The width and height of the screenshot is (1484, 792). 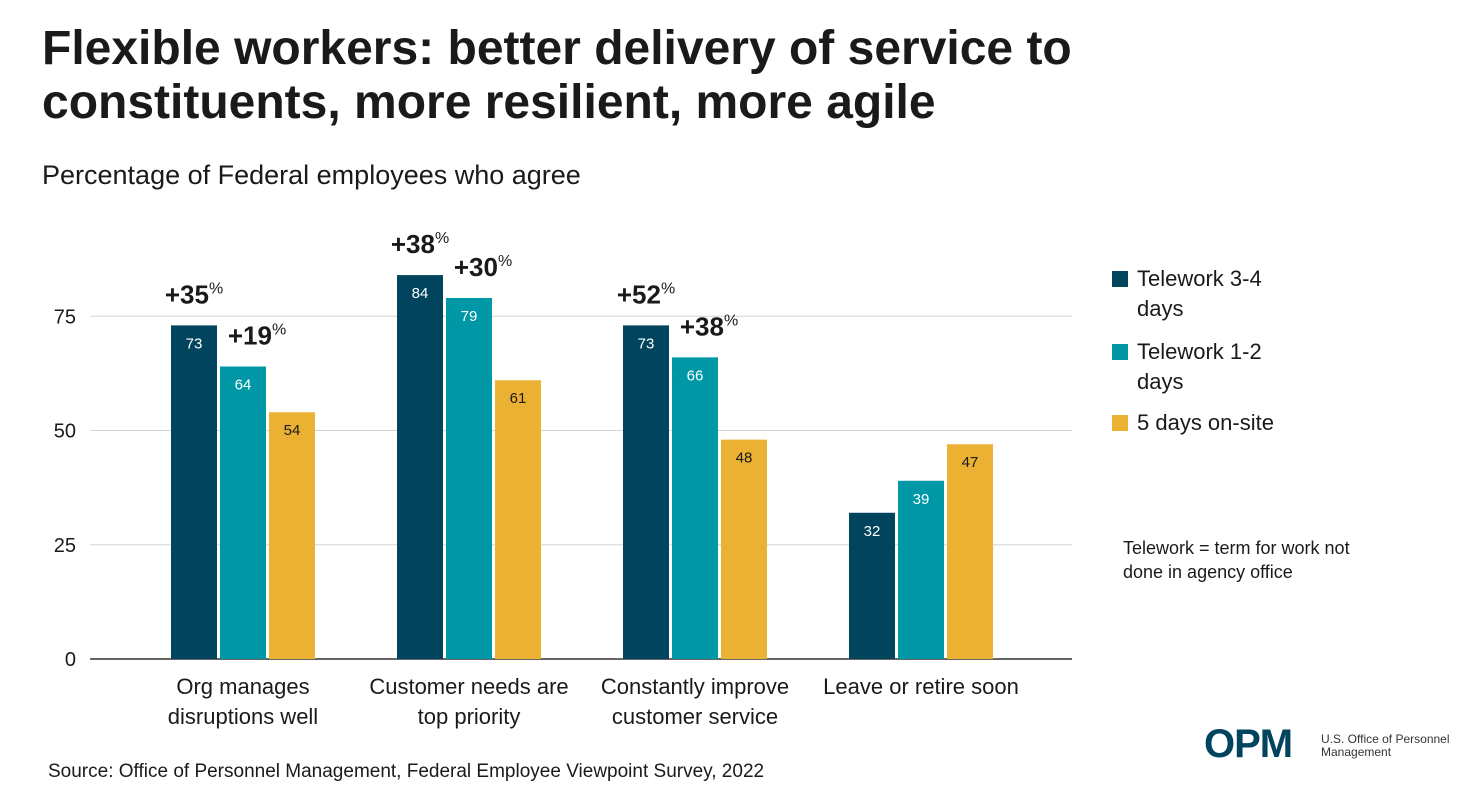 What do you see at coordinates (65, 546) in the screenshot?
I see `y-tick-label: 25` at bounding box center [65, 546].